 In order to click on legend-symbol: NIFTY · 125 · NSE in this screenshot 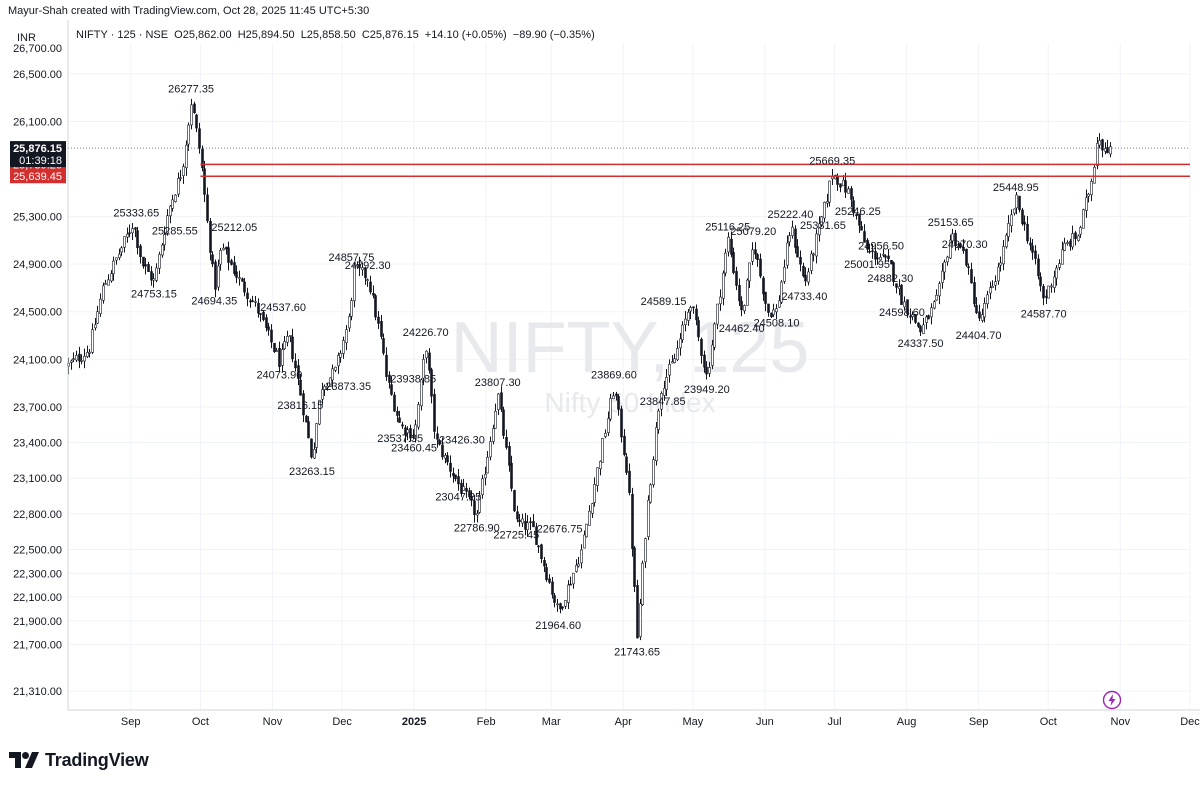, I will do `click(122, 35)`.